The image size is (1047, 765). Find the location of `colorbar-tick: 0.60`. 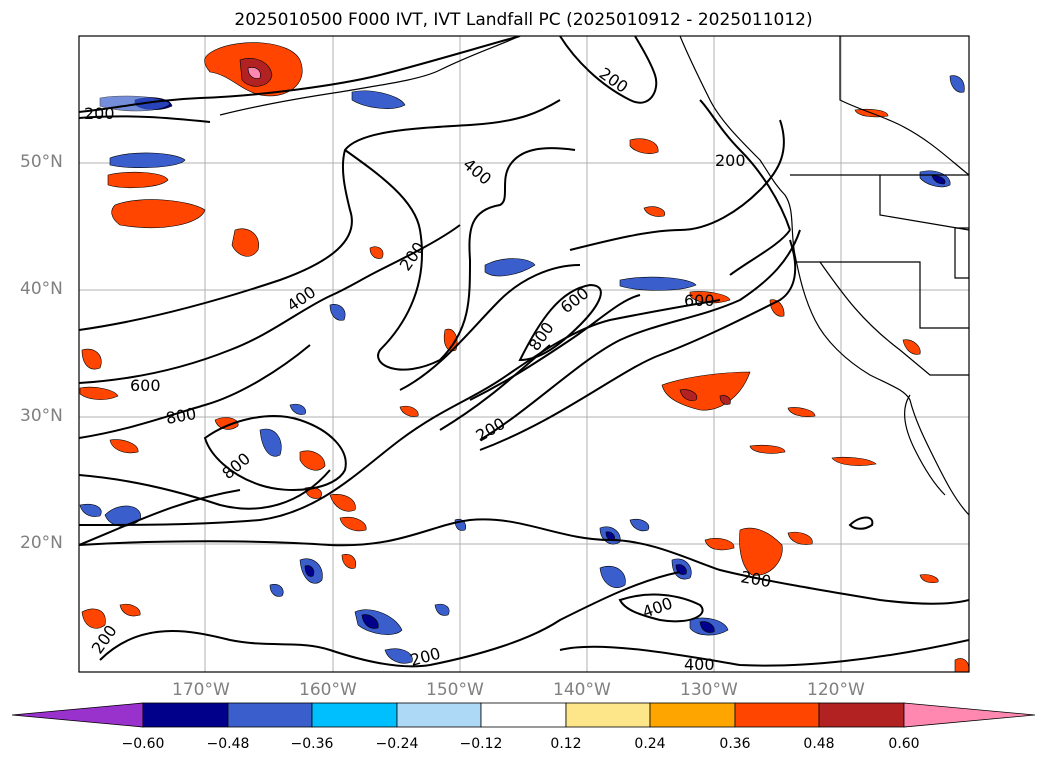

colorbar-tick: 0.60 is located at coordinates (904, 744).